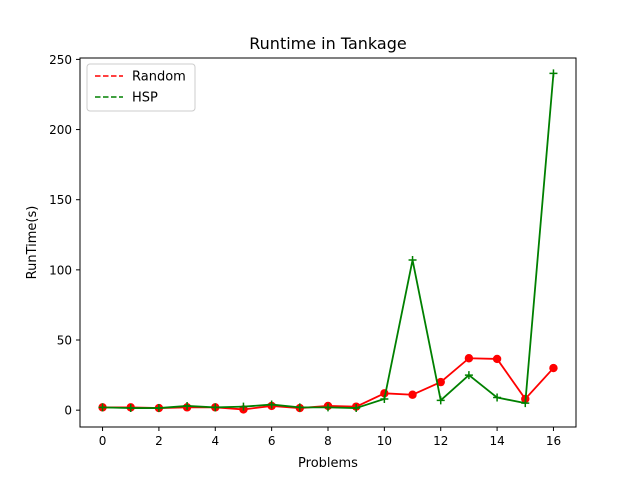 The width and height of the screenshot is (640, 480). Describe the element at coordinates (60, 60) in the screenshot. I see `y-tick-label: 250` at that location.